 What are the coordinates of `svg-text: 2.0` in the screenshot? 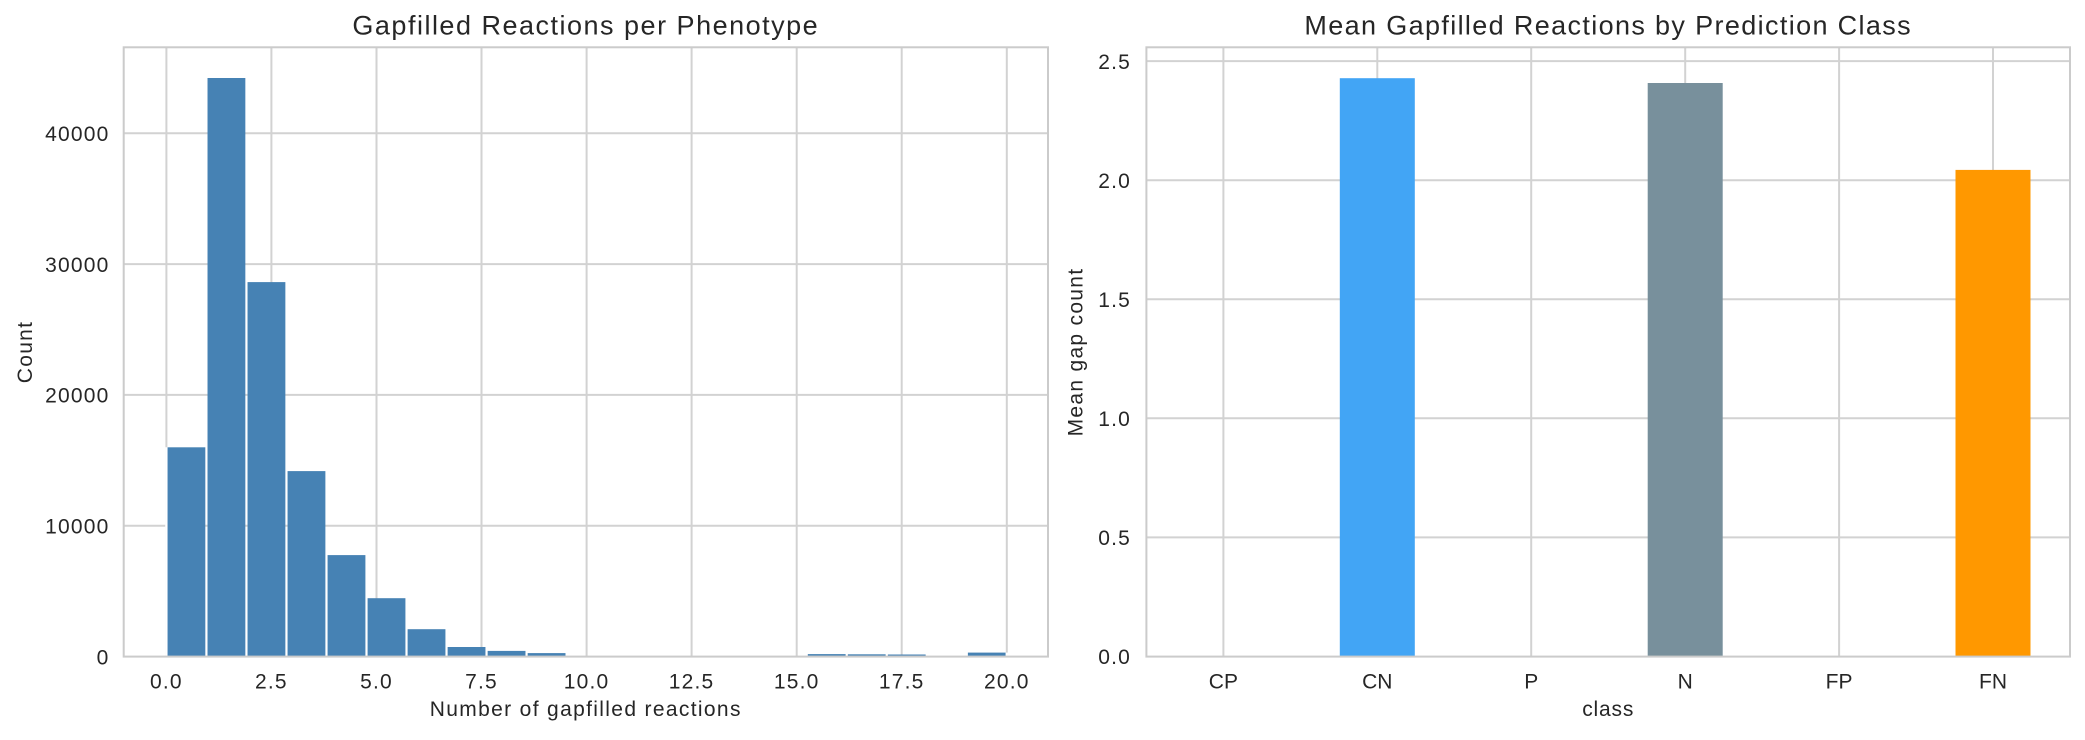 It's located at (1114, 181).